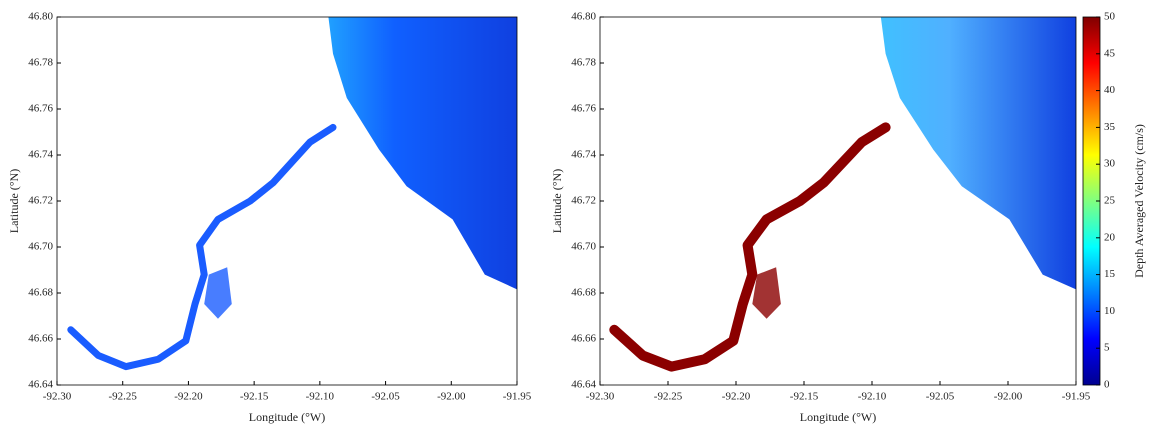  I want to click on colorbar-tick-label: 0, so click(1107, 385).